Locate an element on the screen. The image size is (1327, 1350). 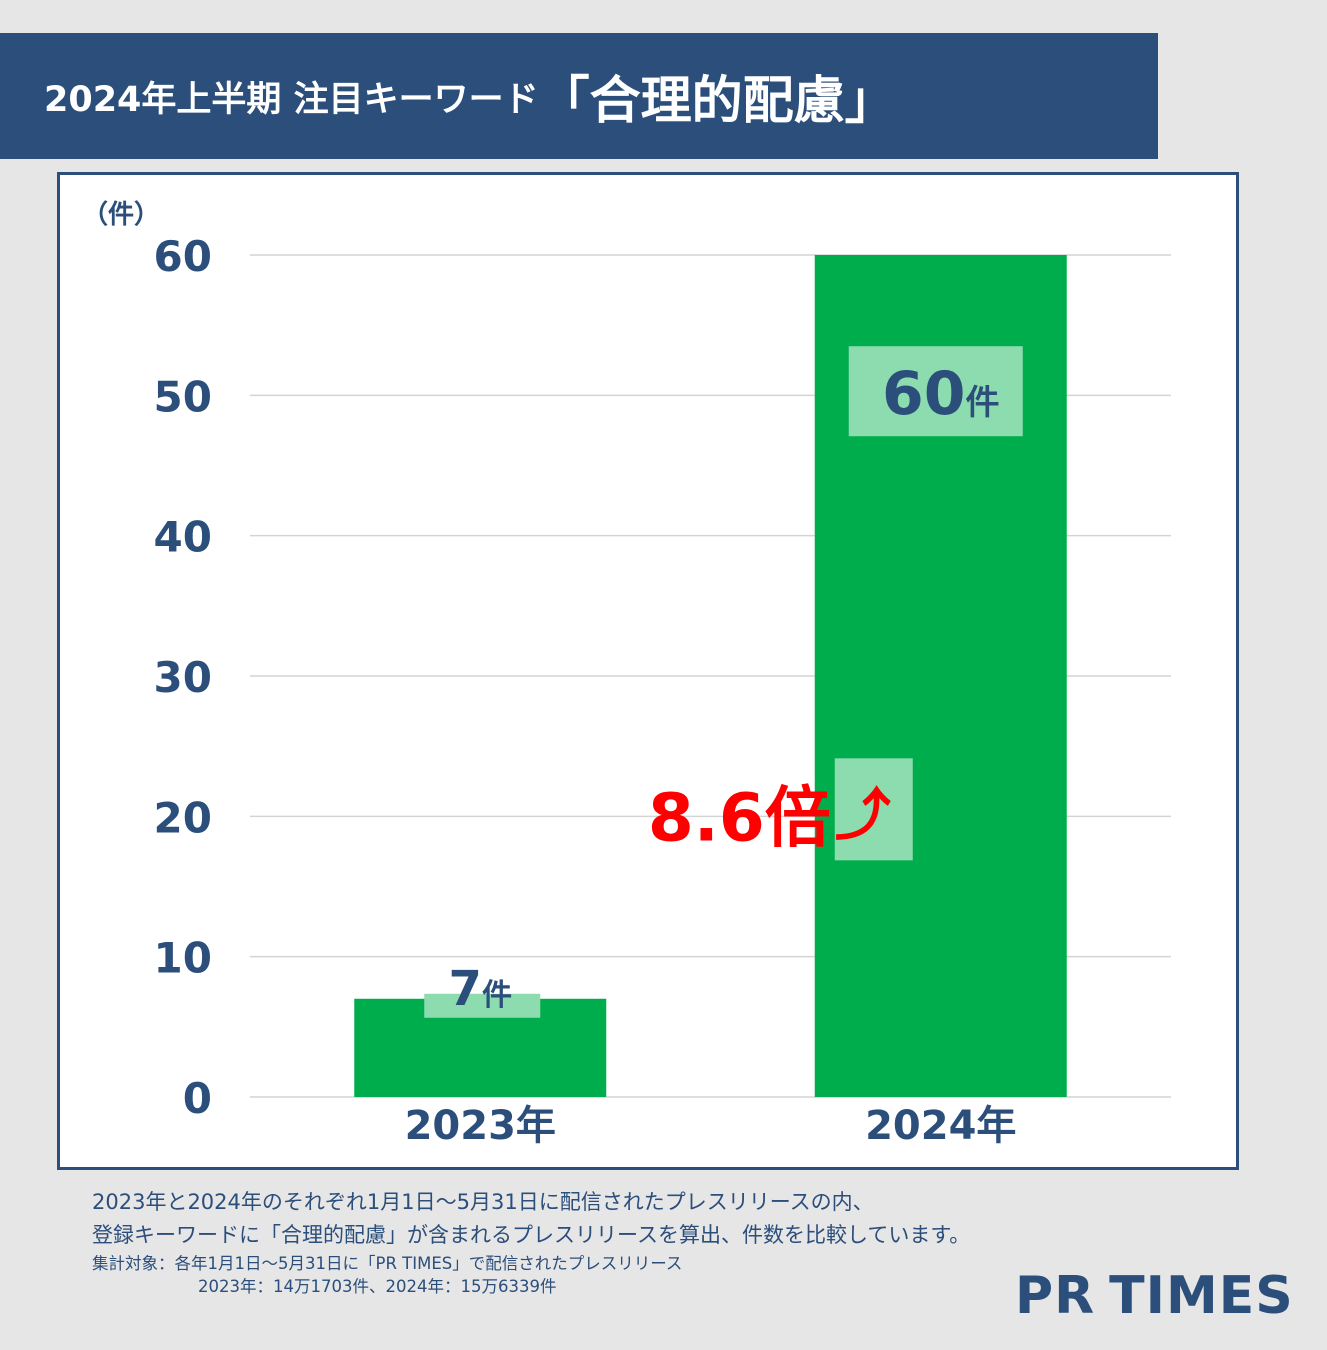
growth-annotation: 8.6倍 ⤴ is located at coordinates (780, 809).